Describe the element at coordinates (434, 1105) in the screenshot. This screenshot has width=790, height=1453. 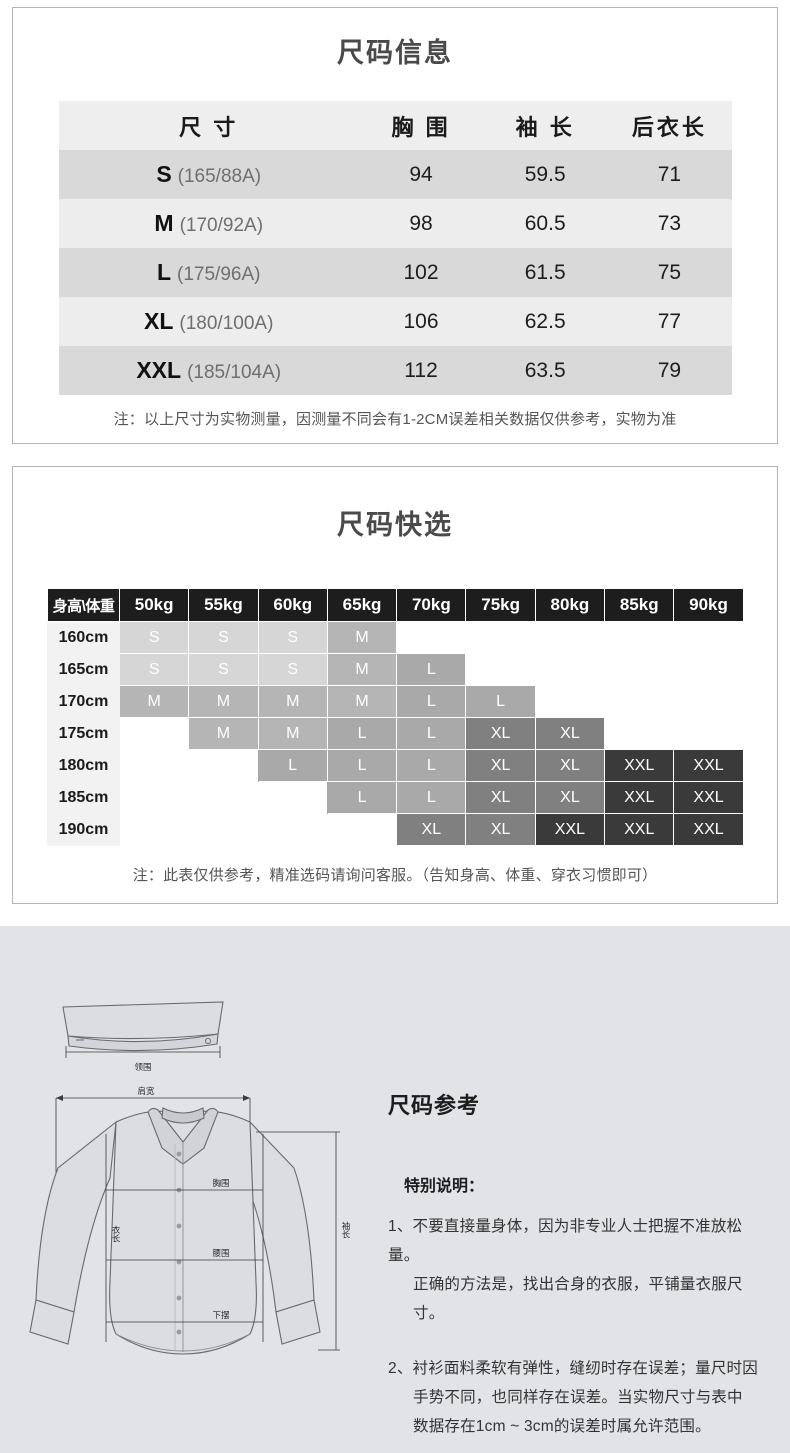
I see `size-reference-title: 尺码参考` at that location.